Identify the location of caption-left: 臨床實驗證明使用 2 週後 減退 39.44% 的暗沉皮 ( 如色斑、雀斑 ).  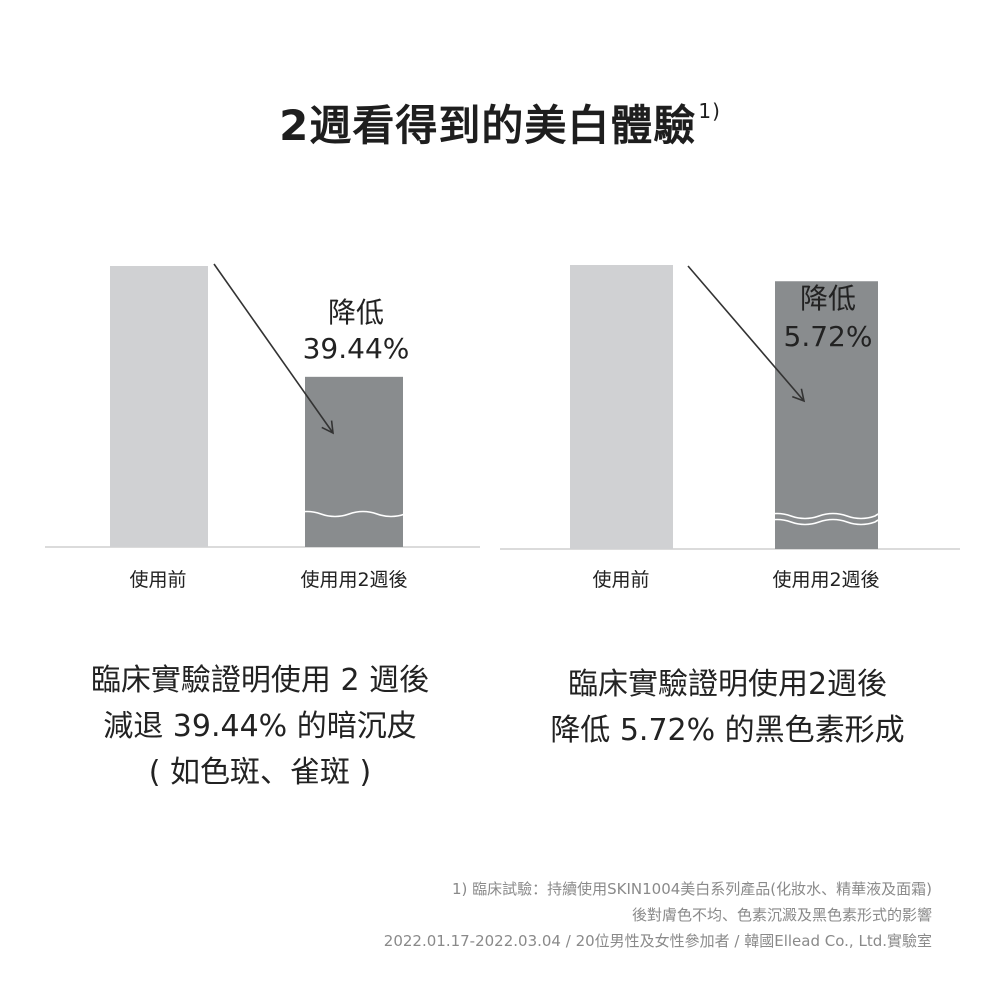
(260, 727).